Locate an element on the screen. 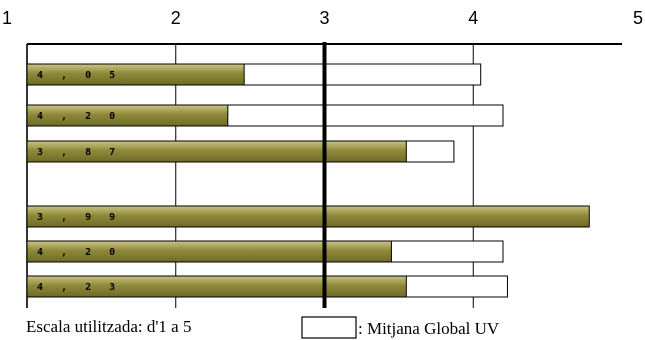 This screenshot has width=645, height=340. bar-label-0-2: 3 , 8 7 is located at coordinates (79, 152).